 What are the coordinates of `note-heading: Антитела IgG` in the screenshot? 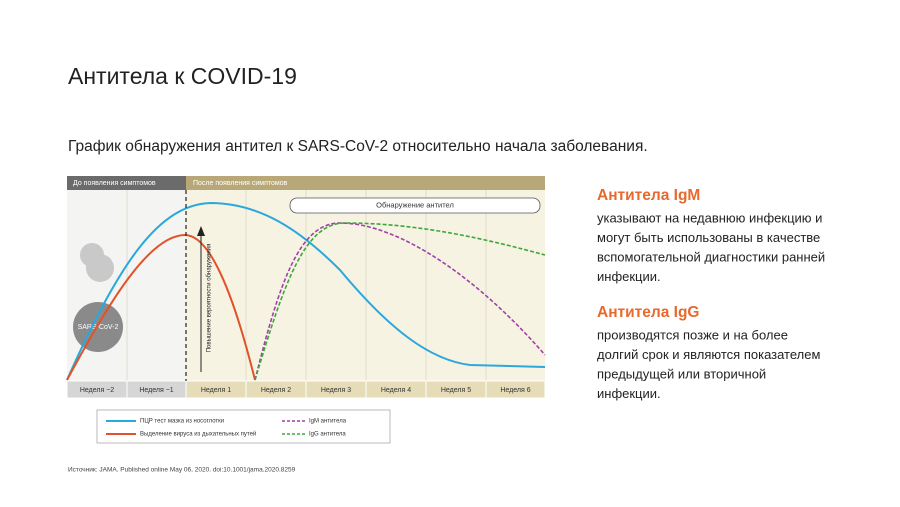 It's located at (648, 312).